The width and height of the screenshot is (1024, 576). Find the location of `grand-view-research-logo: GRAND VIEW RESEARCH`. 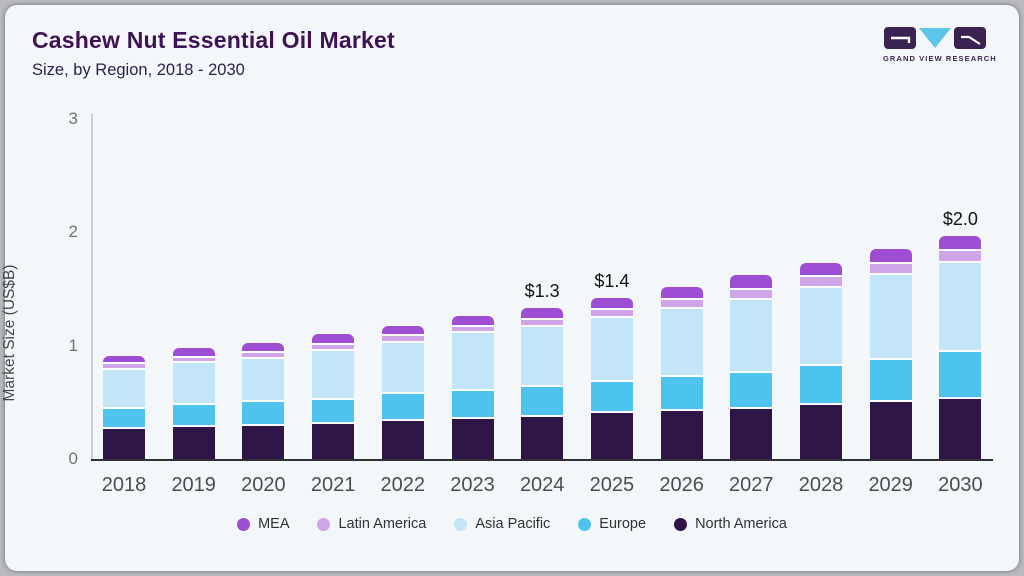

grand-view-research-logo: GRAND VIEW RESEARCH is located at coordinates (940, 45).